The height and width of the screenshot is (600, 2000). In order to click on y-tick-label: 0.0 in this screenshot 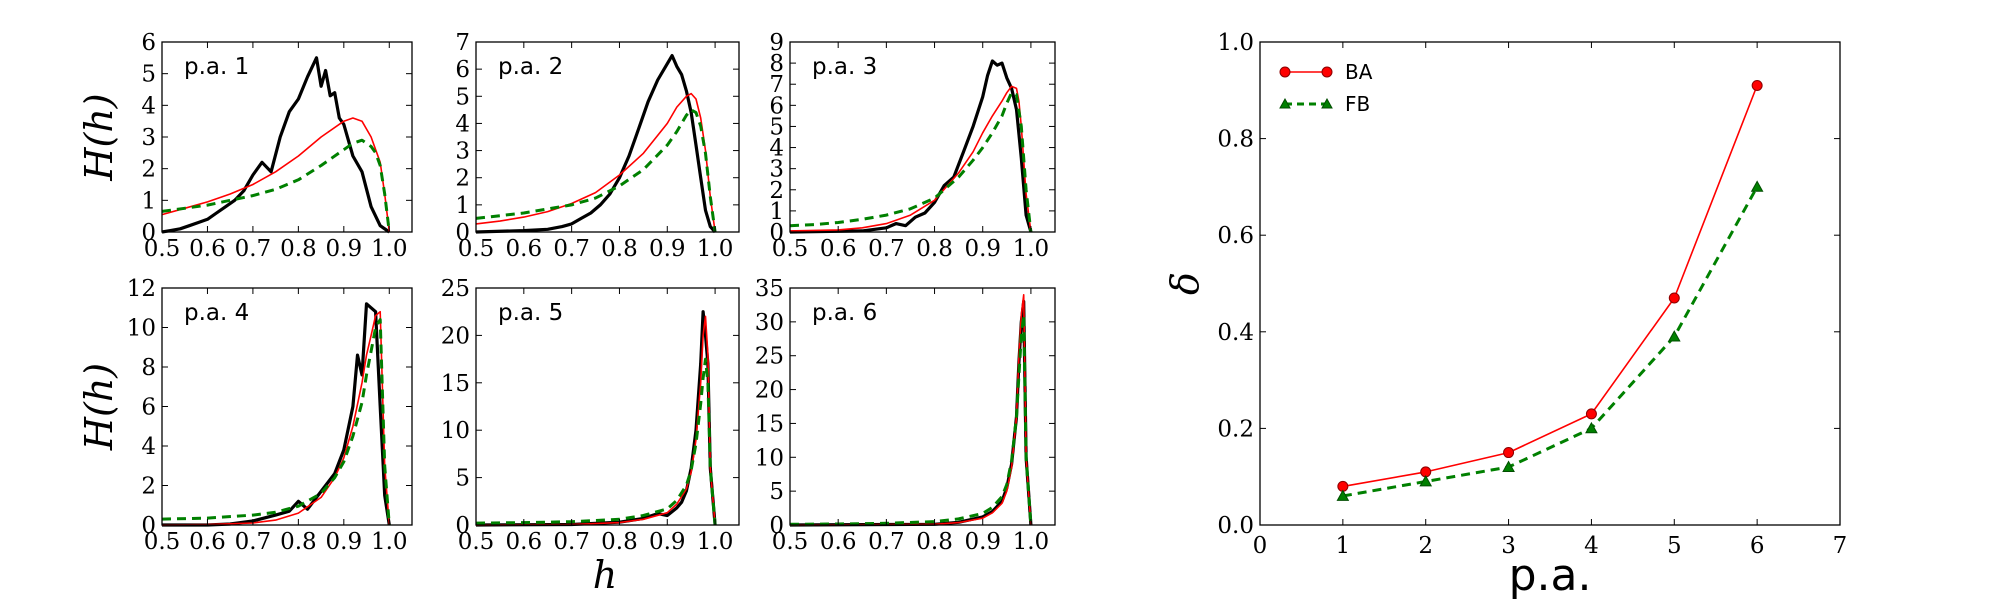, I will do `click(1235, 526)`.